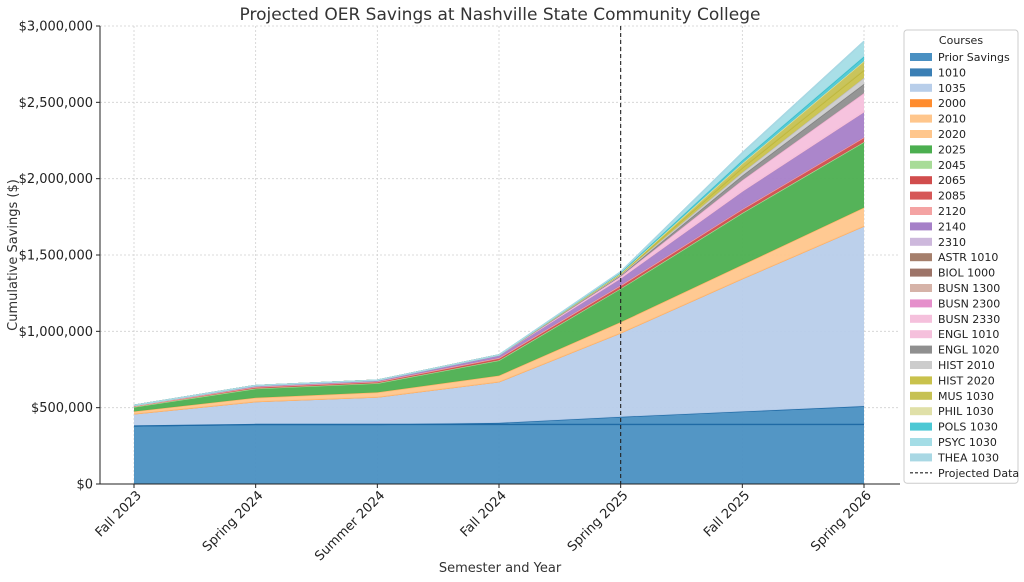 The width and height of the screenshot is (1024, 582). Describe the element at coordinates (966, 273) in the screenshot. I see `legend-label-biol-1000: BIOL 1000` at that location.